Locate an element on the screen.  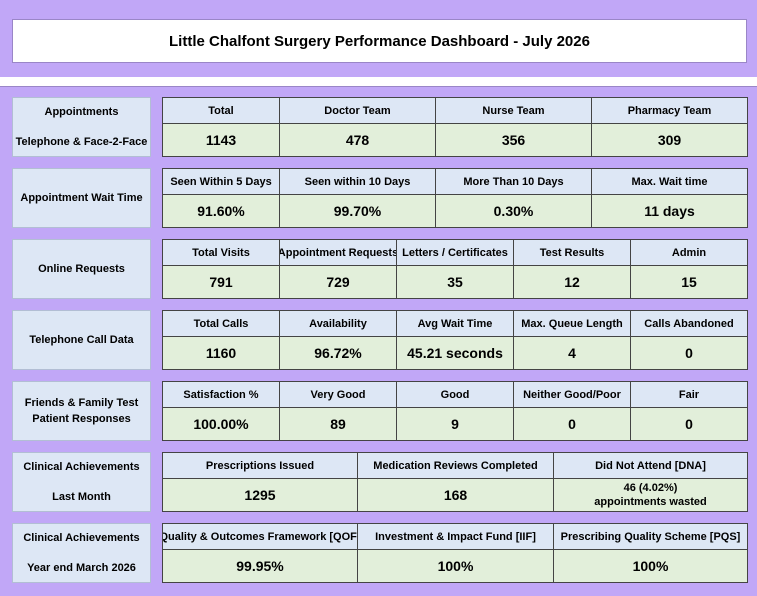
value-appointment-requests: 729 is located at coordinates (338, 282).